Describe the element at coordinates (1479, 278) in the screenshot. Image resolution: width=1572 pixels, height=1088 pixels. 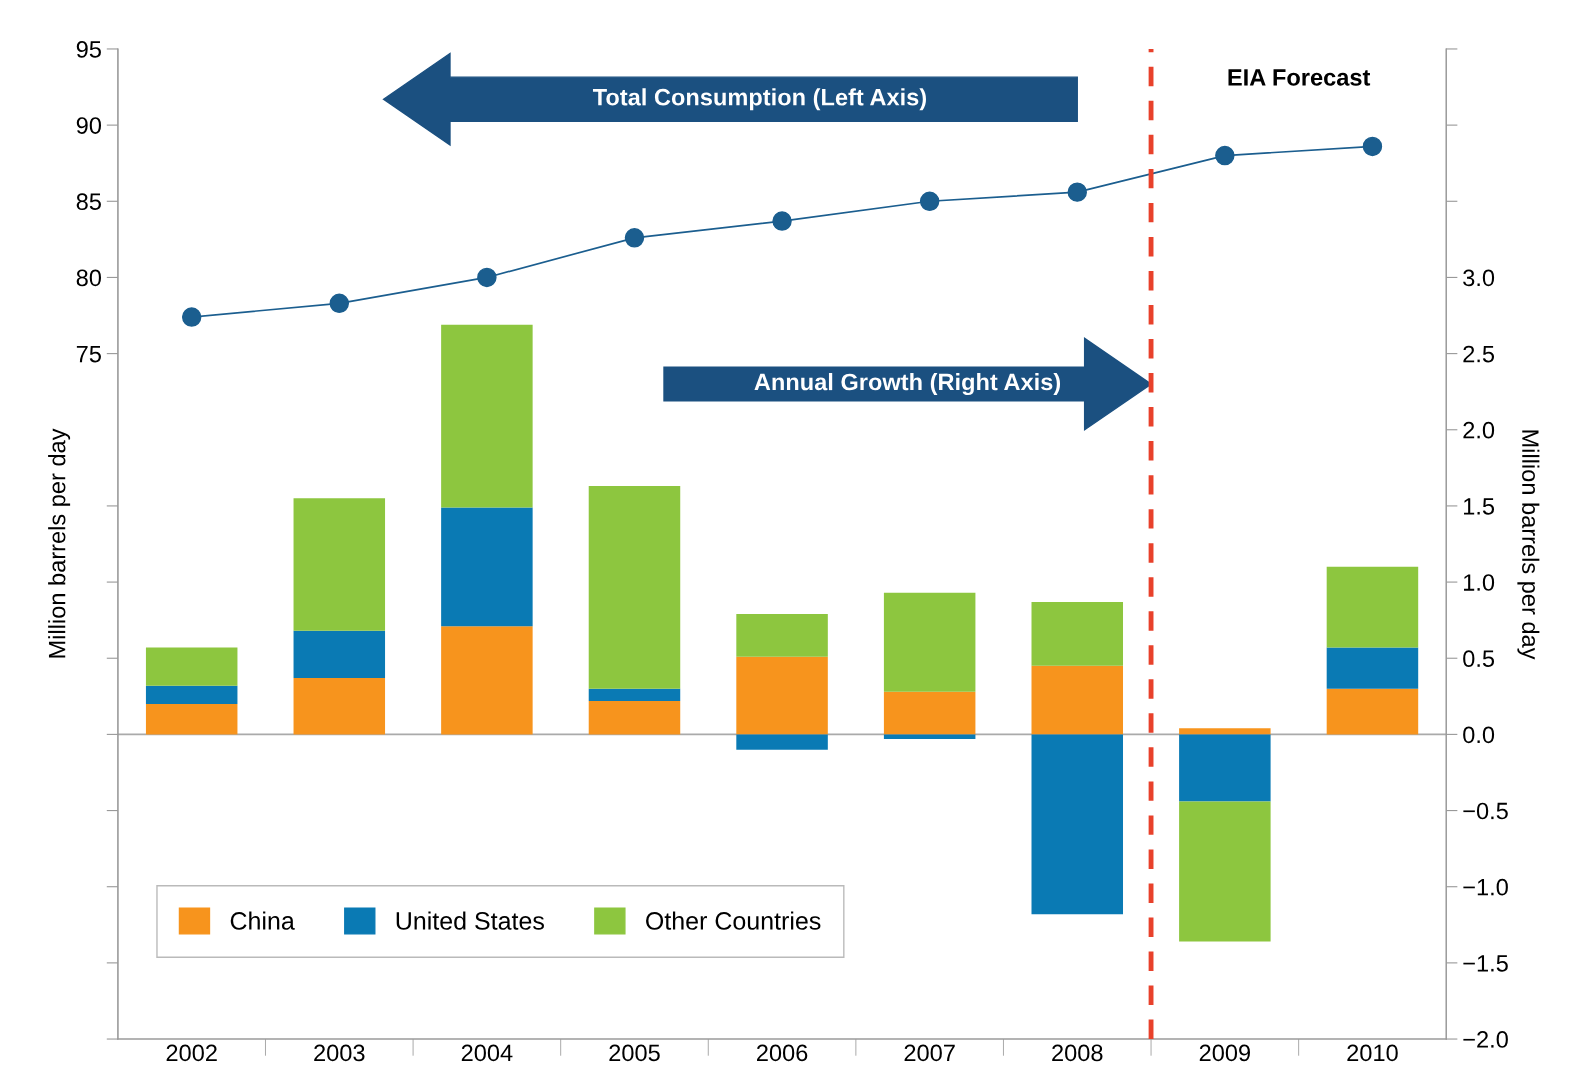
I see `y2-tick-label: 3.0` at that location.